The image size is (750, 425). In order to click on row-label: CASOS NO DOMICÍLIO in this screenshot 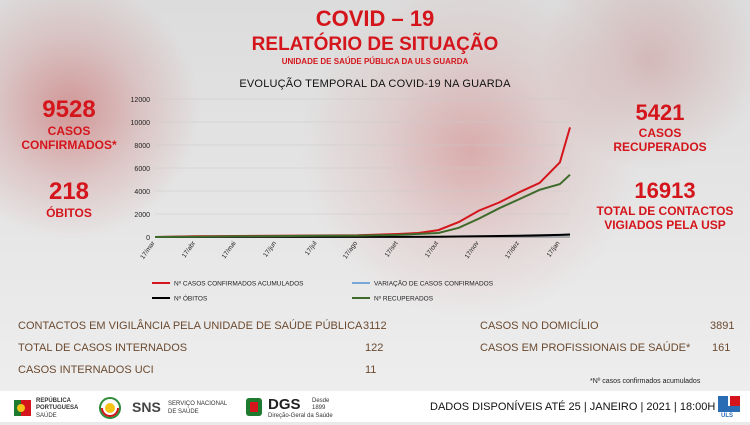, I will do `click(539, 326)`.